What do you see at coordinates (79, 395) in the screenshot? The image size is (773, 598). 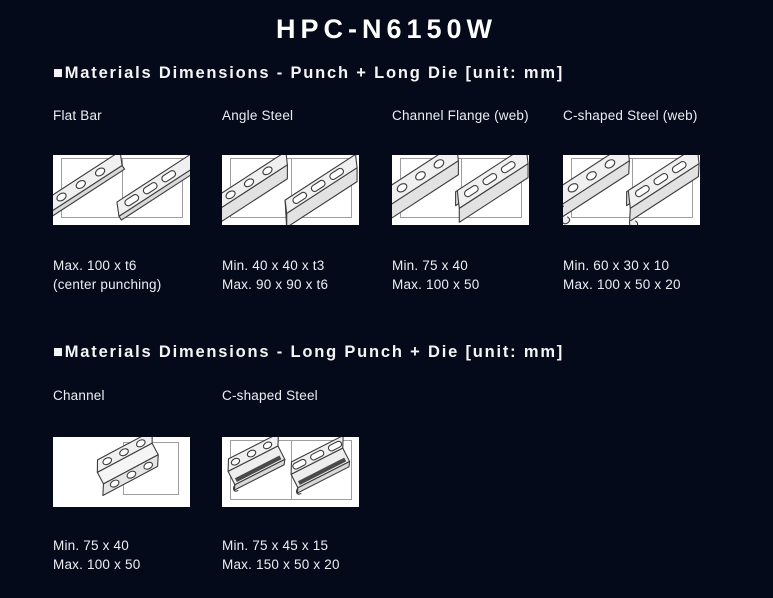 I see `item-label-channel: Channel` at bounding box center [79, 395].